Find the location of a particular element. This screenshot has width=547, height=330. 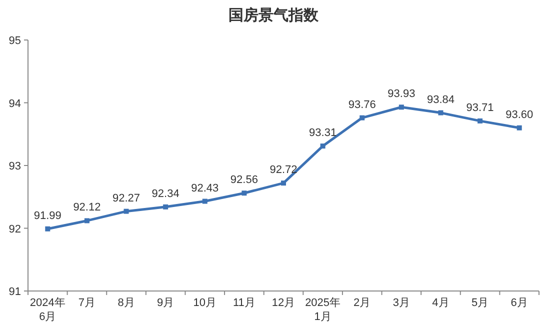

x-tick-label: 9月 is located at coordinates (165, 303).